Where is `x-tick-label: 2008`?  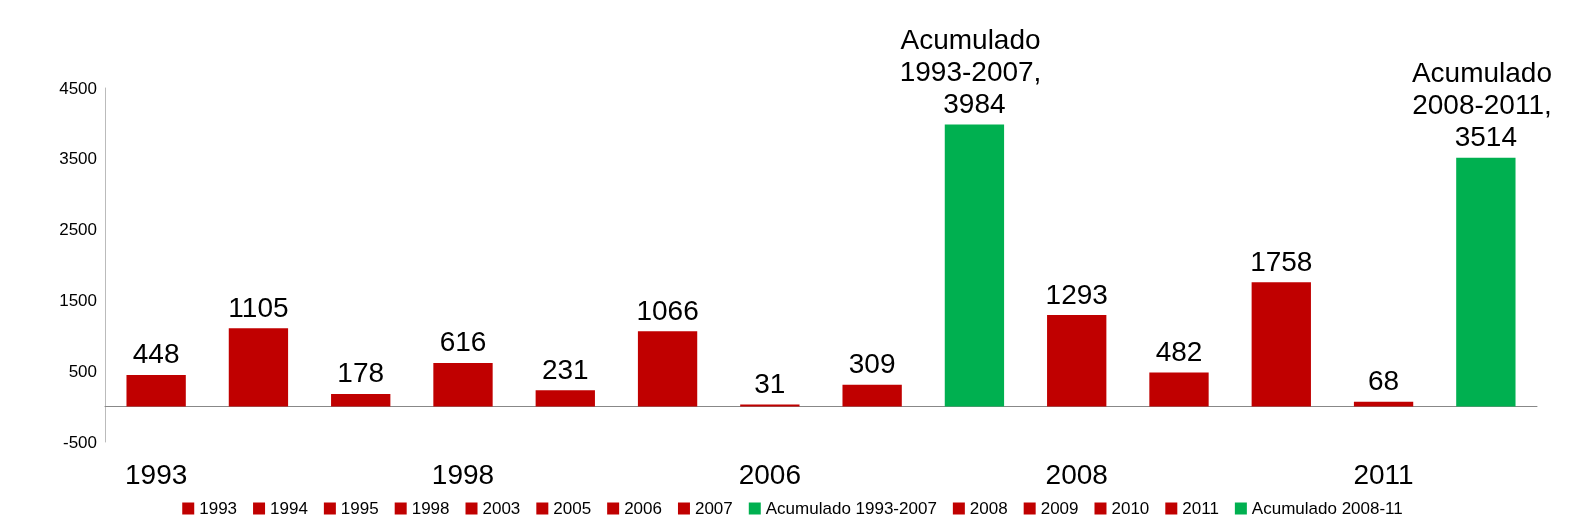
x-tick-label: 2008 is located at coordinates (1076, 474).